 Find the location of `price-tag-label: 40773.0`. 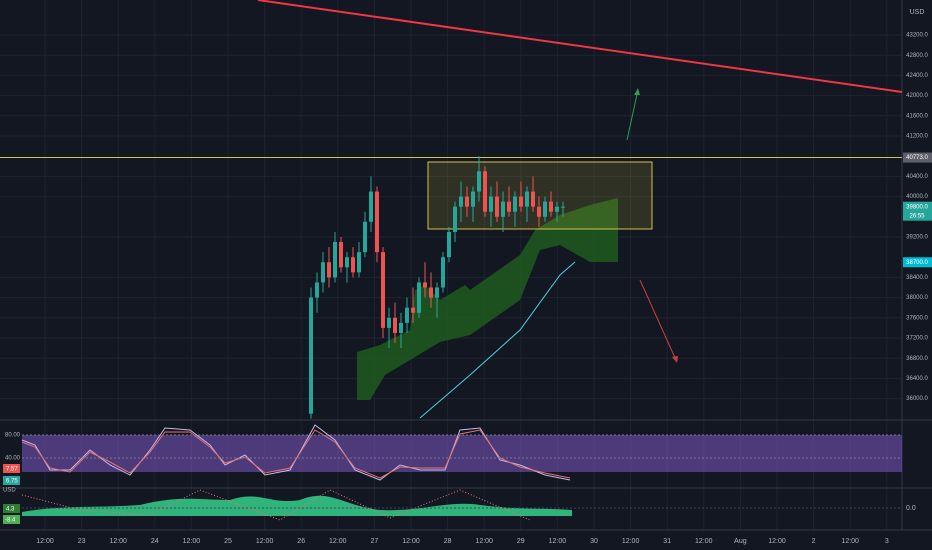

price-tag-label: 40773.0 is located at coordinates (917, 158).